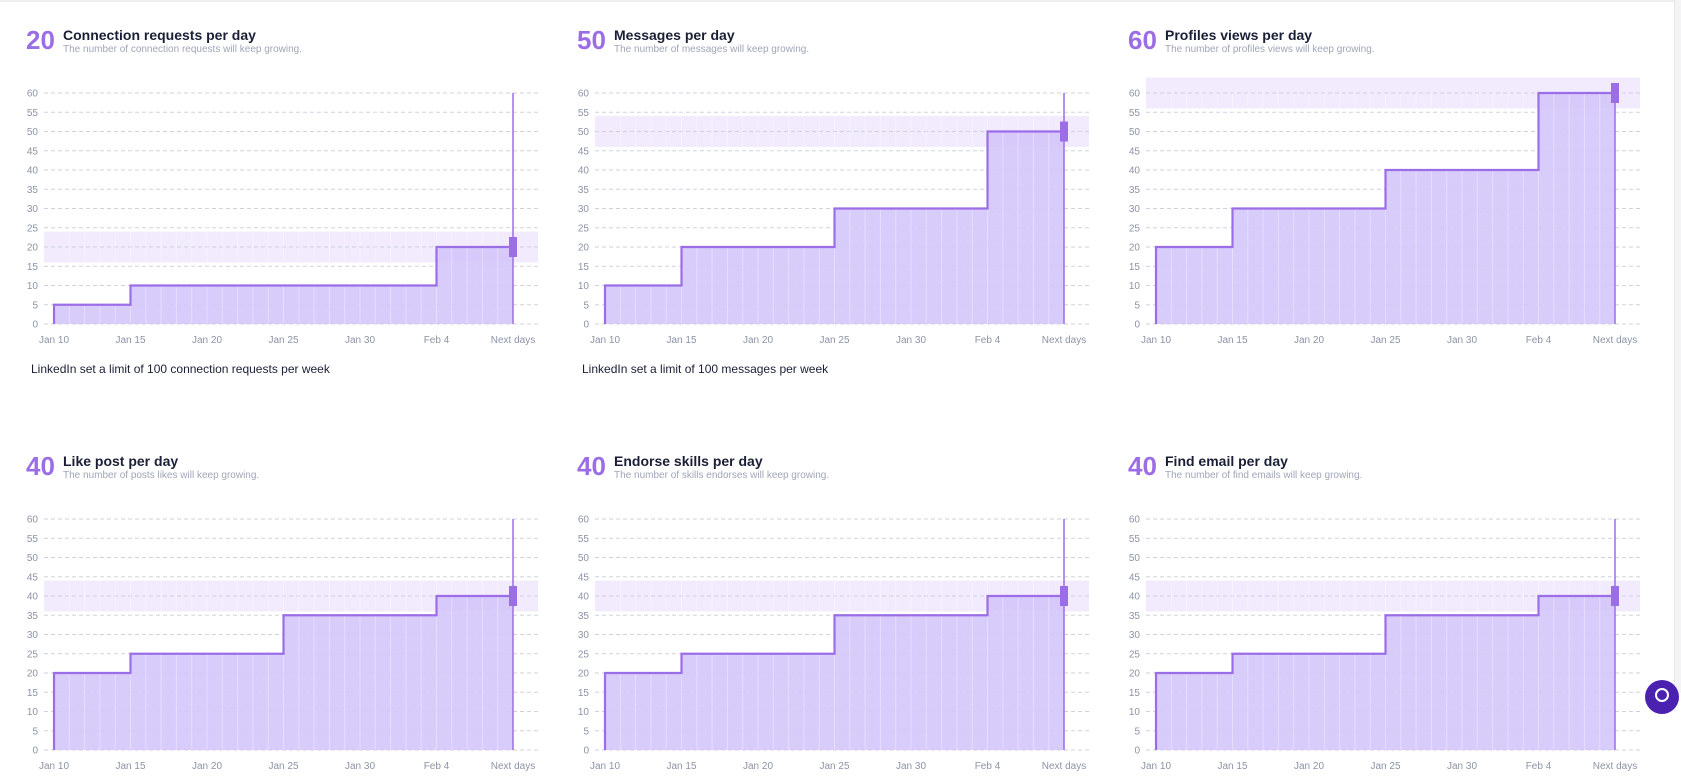 This screenshot has width=1681, height=776. What do you see at coordinates (591, 40) in the screenshot?
I see `daily-value: 50` at bounding box center [591, 40].